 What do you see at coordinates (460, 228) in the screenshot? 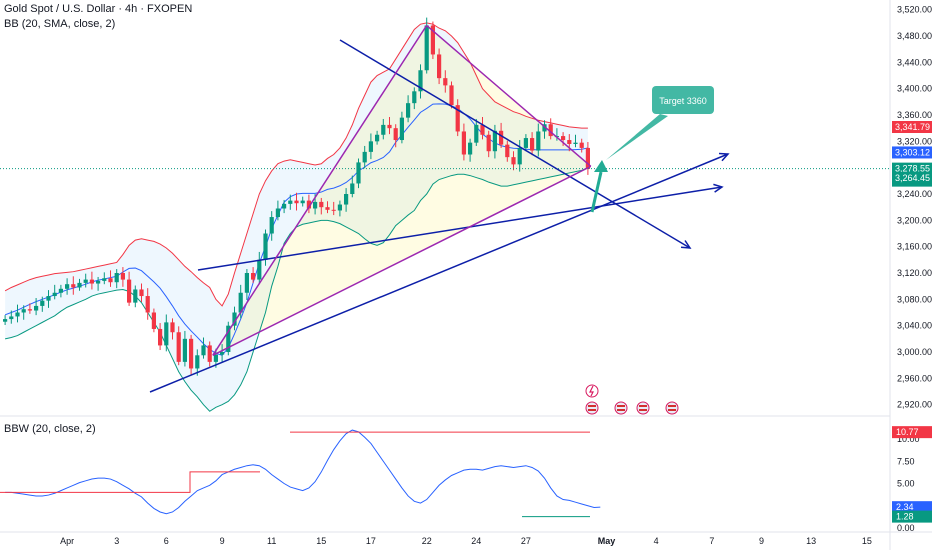
I see `middle-trendline` at bounding box center [460, 228].